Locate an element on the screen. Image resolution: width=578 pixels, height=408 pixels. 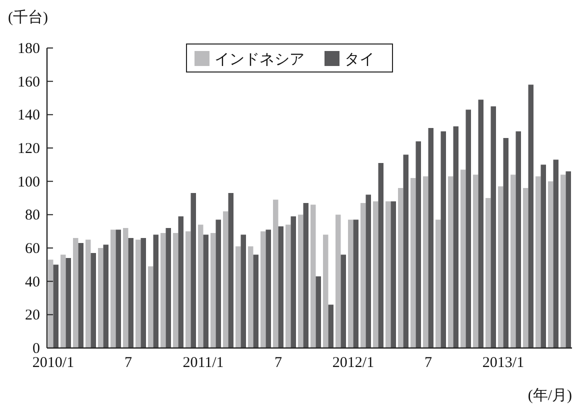
y-tick-label: 180 is located at coordinates (29, 49).